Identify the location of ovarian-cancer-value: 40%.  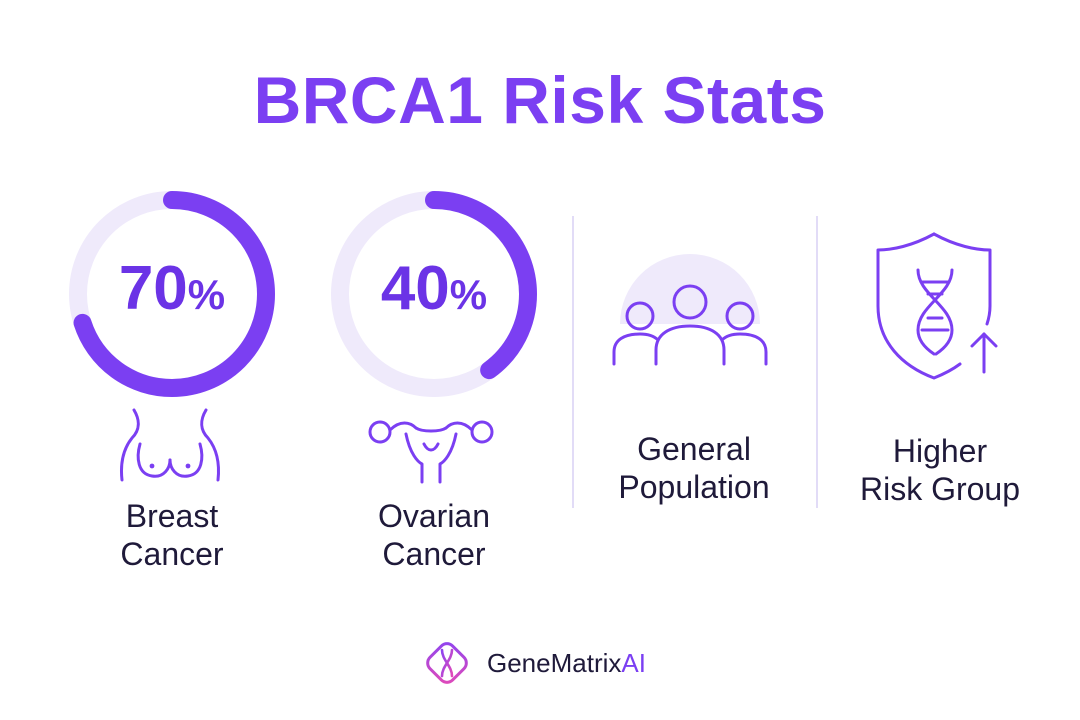
(434, 288).